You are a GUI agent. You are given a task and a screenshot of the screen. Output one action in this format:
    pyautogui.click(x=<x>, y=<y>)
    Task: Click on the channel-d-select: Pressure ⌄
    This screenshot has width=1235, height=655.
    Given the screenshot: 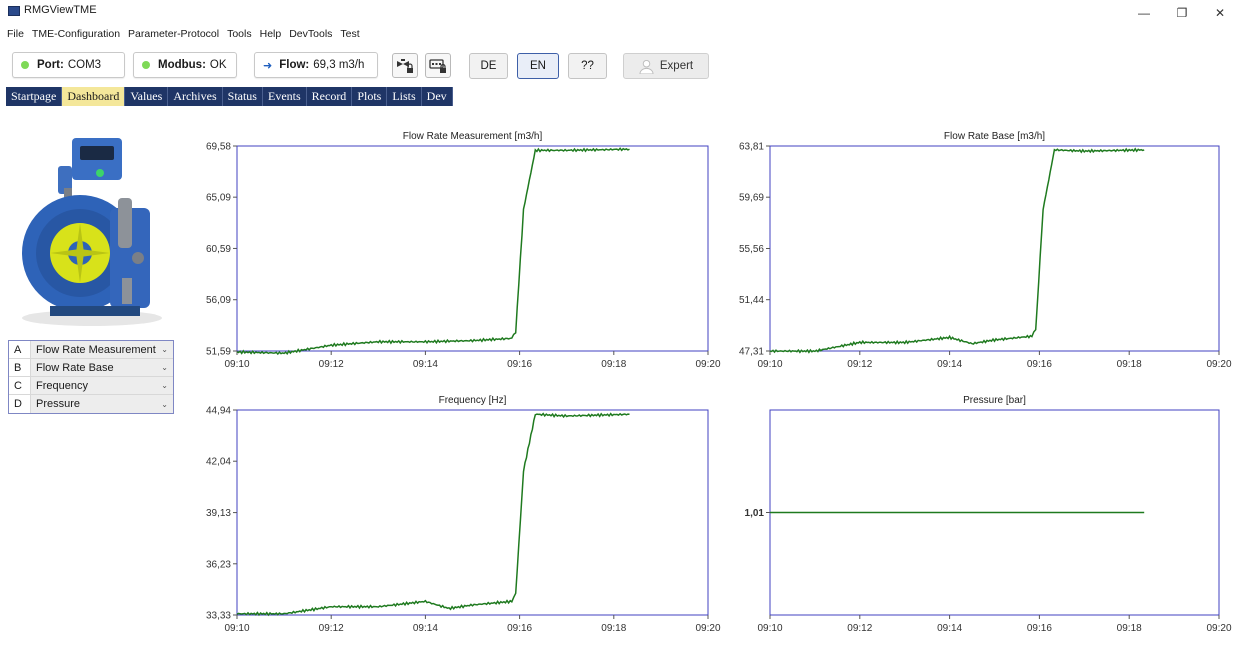 What is the action you would take?
    pyautogui.click(x=102, y=404)
    